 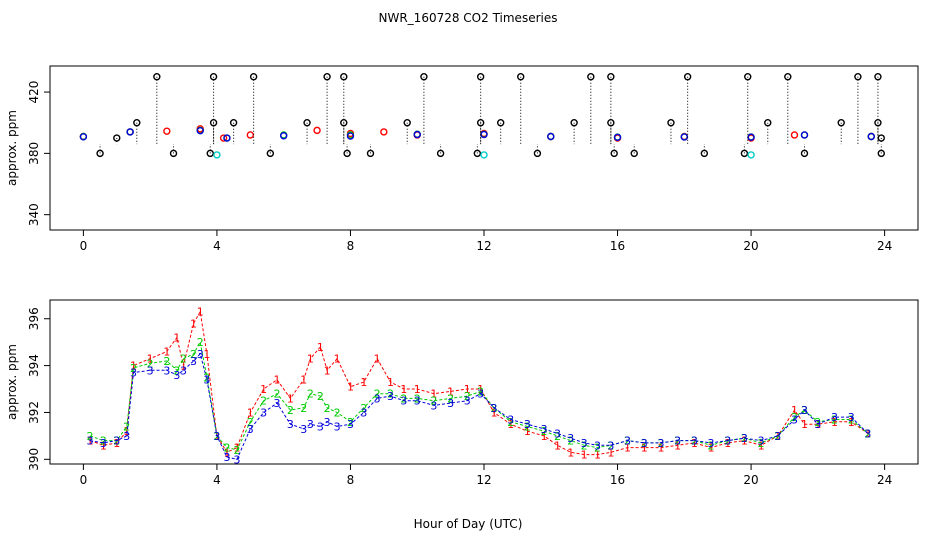 I want to click on x-tick-label: 16, so click(x=617, y=246).